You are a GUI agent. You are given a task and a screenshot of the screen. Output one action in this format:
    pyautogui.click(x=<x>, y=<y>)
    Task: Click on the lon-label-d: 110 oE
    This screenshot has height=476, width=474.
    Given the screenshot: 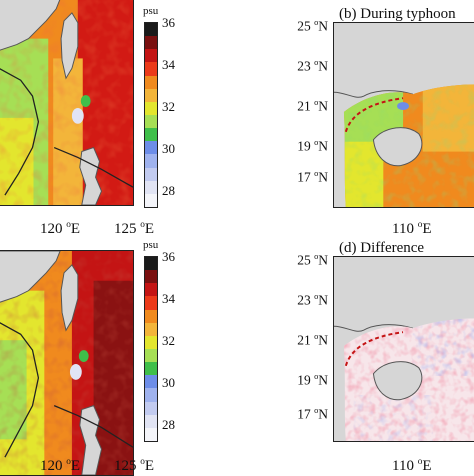 What is the action you would take?
    pyautogui.click(x=412, y=465)
    